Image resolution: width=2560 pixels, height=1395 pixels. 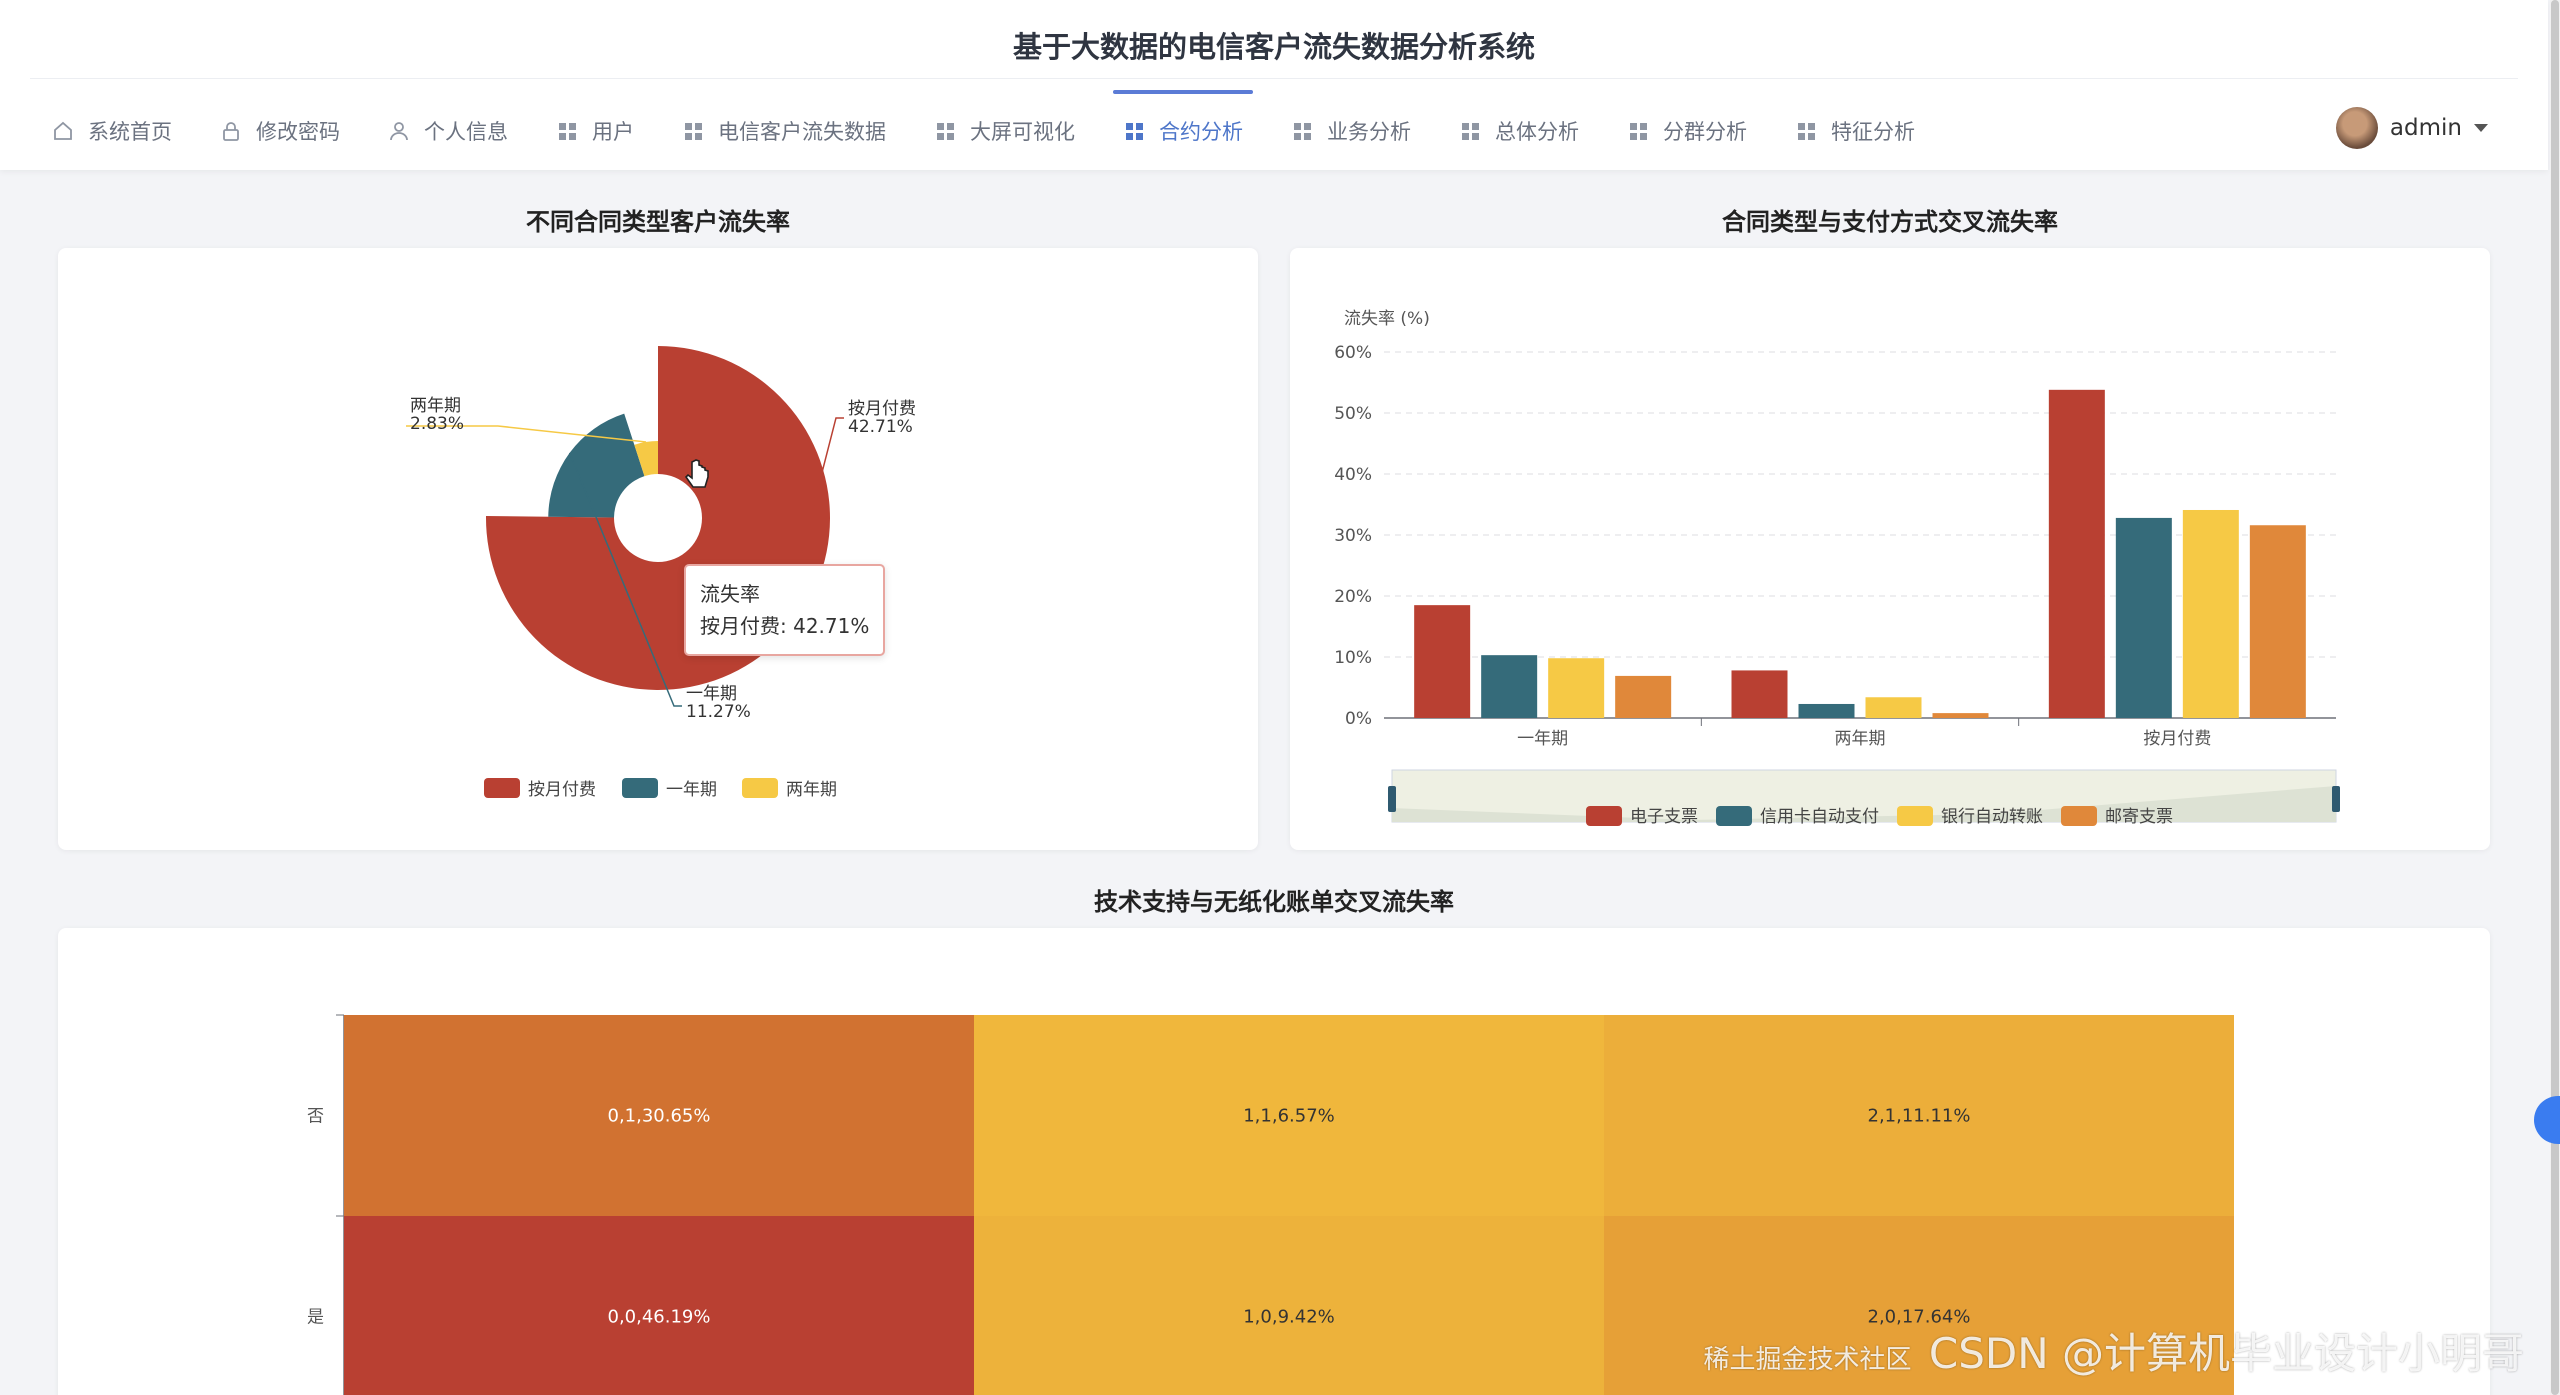 I want to click on pie-chart-title: 不同合同类型客户流失率, so click(x=658, y=222).